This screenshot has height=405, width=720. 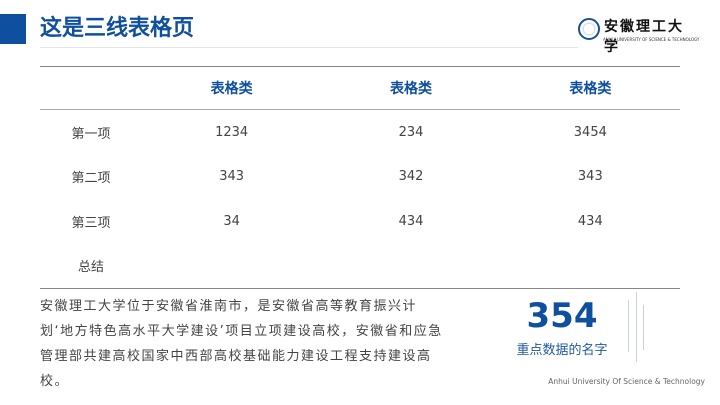 I want to click on table-cell: 34, so click(x=231, y=221).